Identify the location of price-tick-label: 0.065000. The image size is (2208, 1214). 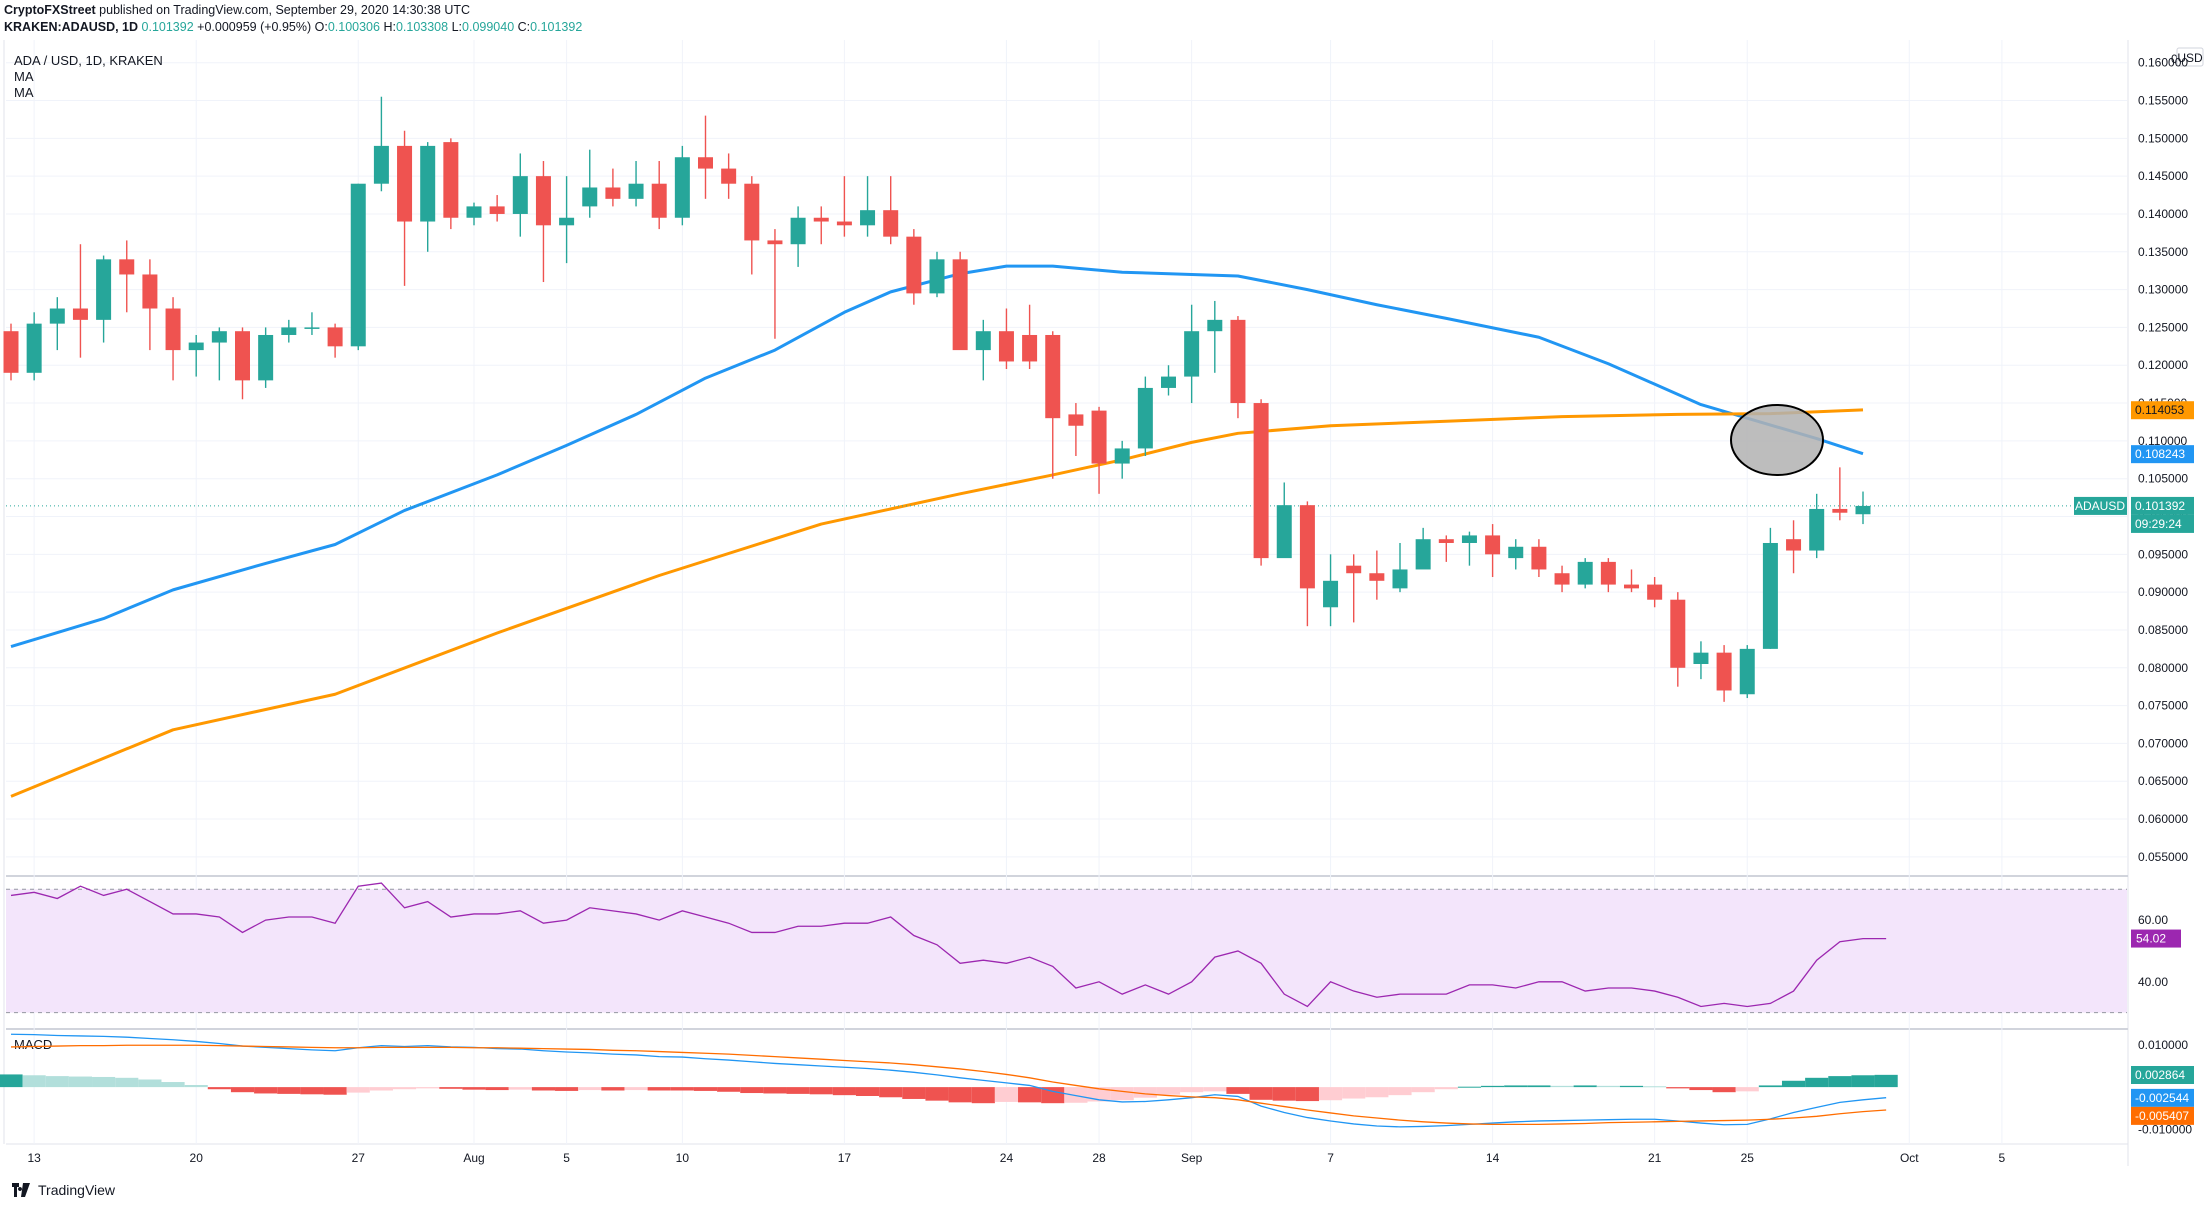
(2163, 781).